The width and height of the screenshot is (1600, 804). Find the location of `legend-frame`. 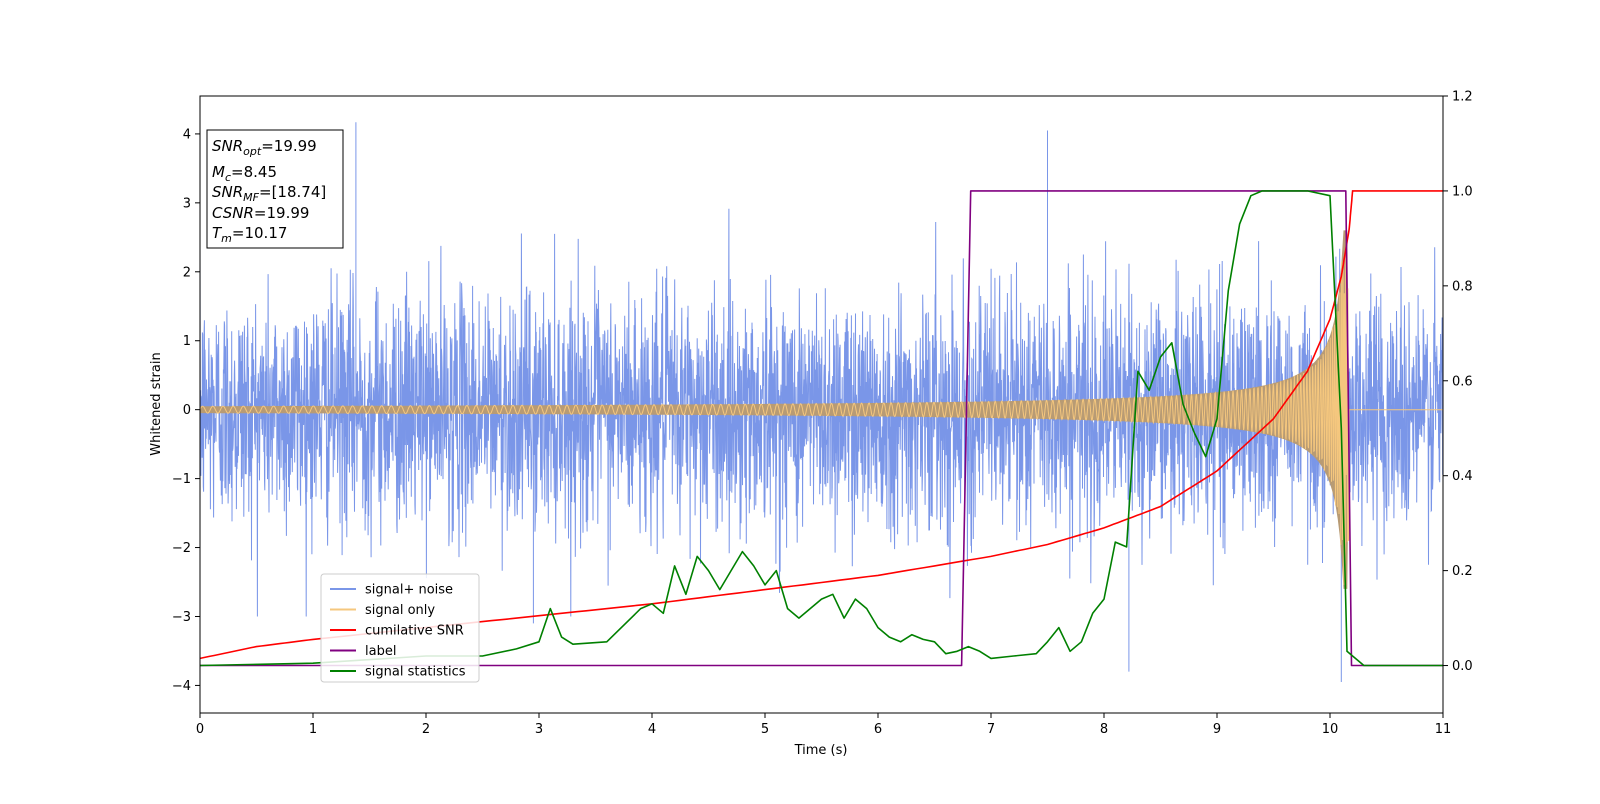

legend-frame is located at coordinates (400, 628).